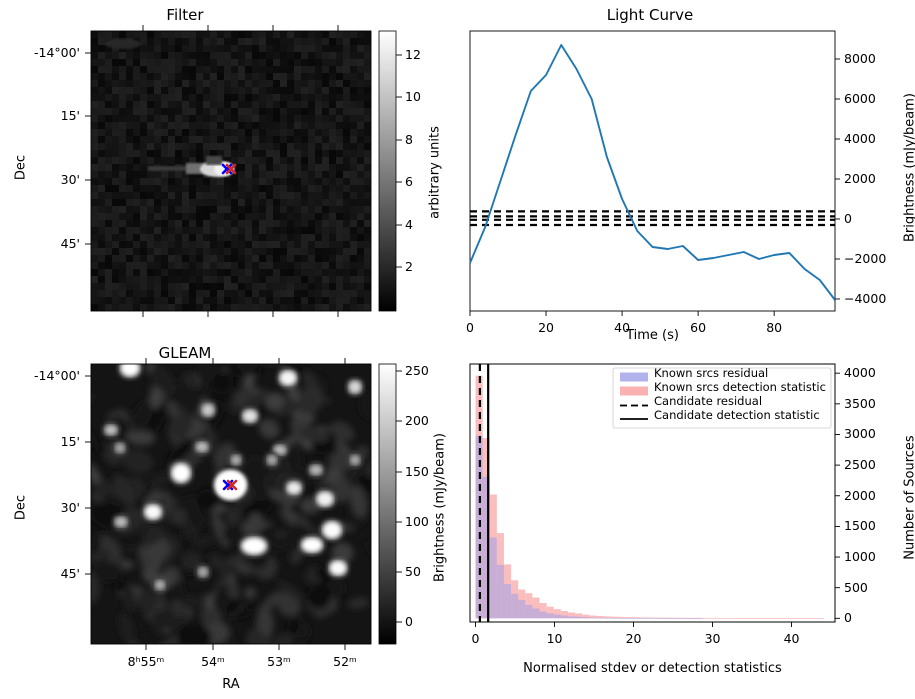 This screenshot has height=699, width=915. What do you see at coordinates (387, 171) in the screenshot?
I see `filter-colorbar` at bounding box center [387, 171].